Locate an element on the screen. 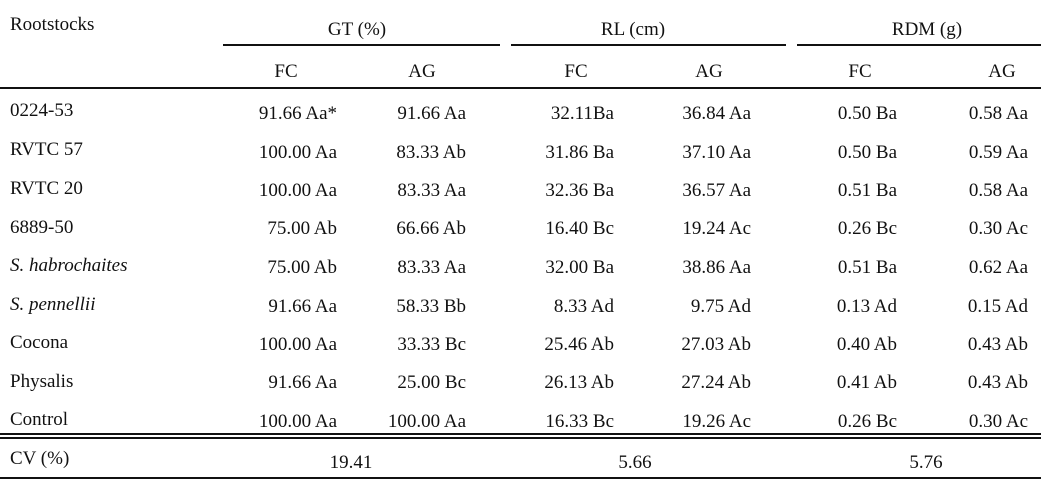 The width and height of the screenshot is (1041, 480). table-cell: 0.15 Ad is located at coordinates (997, 306).